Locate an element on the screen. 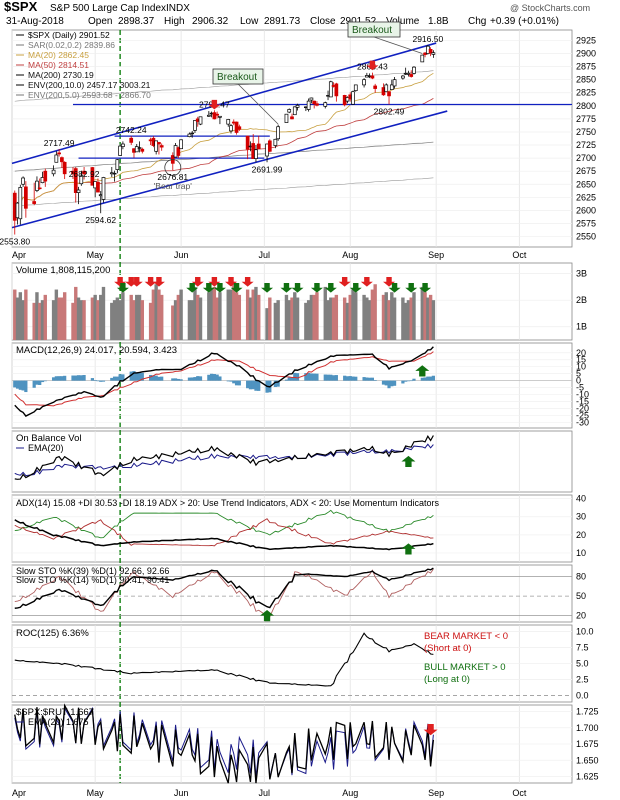 This screenshot has width=620, height=800. volume-red-arrow is located at coordinates (231, 282).